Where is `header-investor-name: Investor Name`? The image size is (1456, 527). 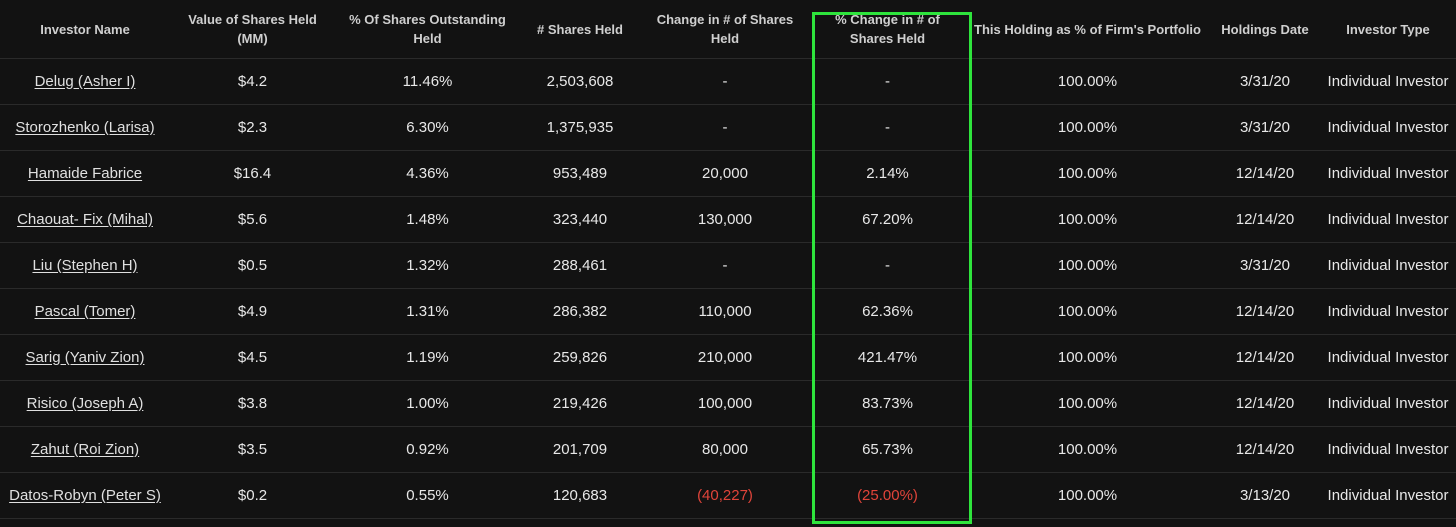
header-investor-name: Investor Name is located at coordinates (85, 29).